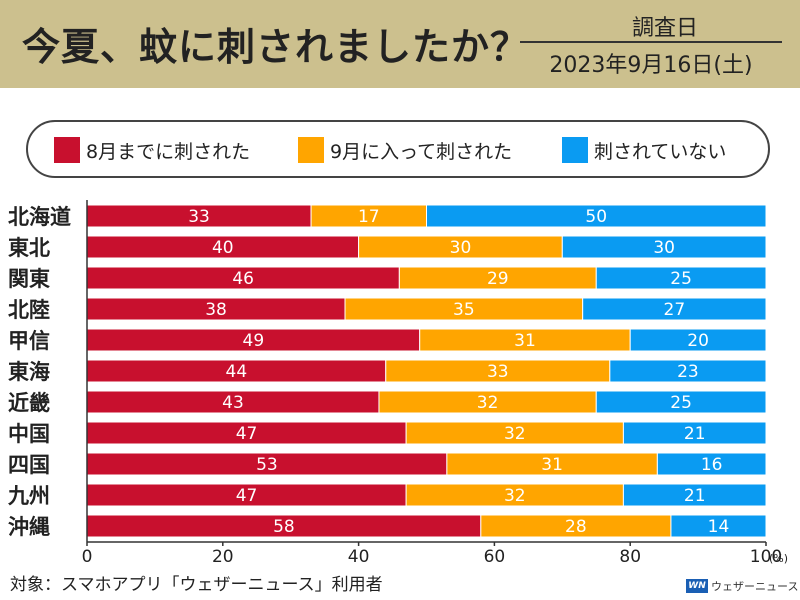 The width and height of the screenshot is (800, 600). Describe the element at coordinates (464, 310) in the screenshot. I see `data-label: 35` at that location.